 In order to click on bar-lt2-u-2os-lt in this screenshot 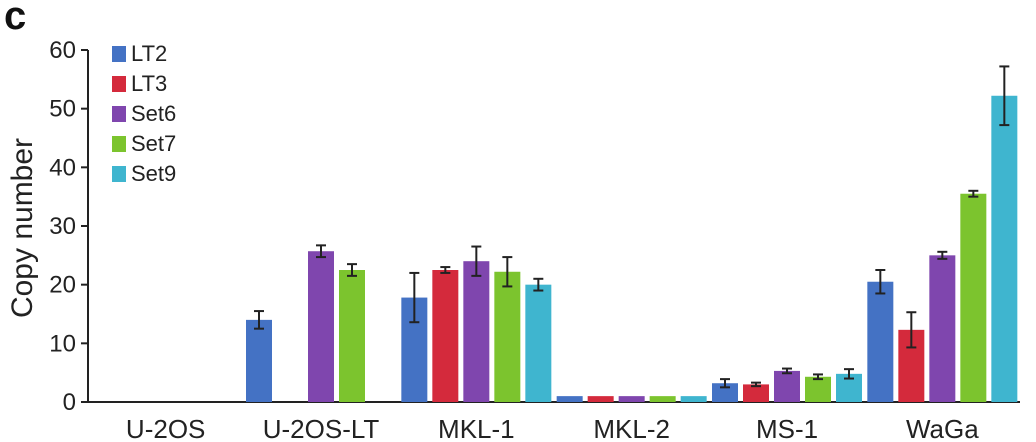, I will do `click(259, 360)`.